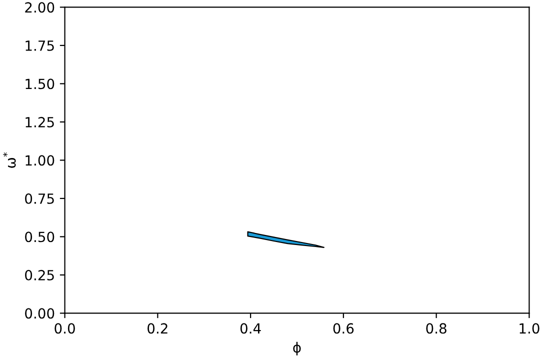  What do you see at coordinates (39, 7) in the screenshot?
I see `y-tick-label: 2.00` at bounding box center [39, 7].